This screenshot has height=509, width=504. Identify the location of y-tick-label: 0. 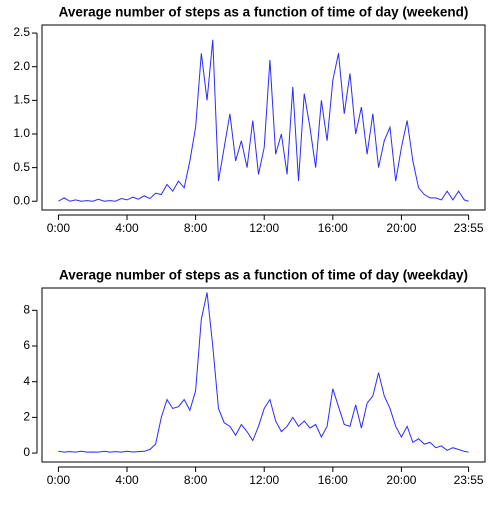
(26, 452).